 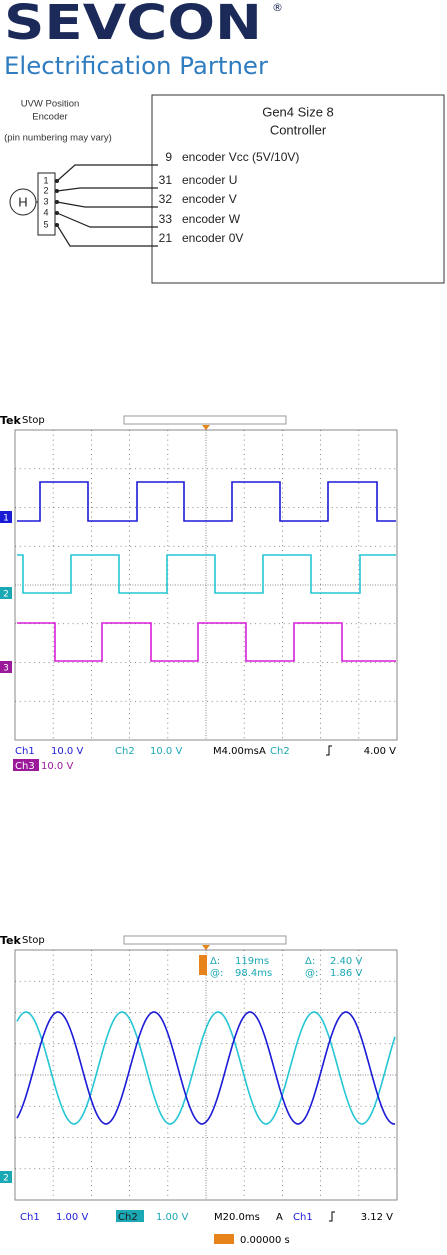 What do you see at coordinates (49, 117) in the screenshot?
I see `encoder-label: Encoder` at bounding box center [49, 117].